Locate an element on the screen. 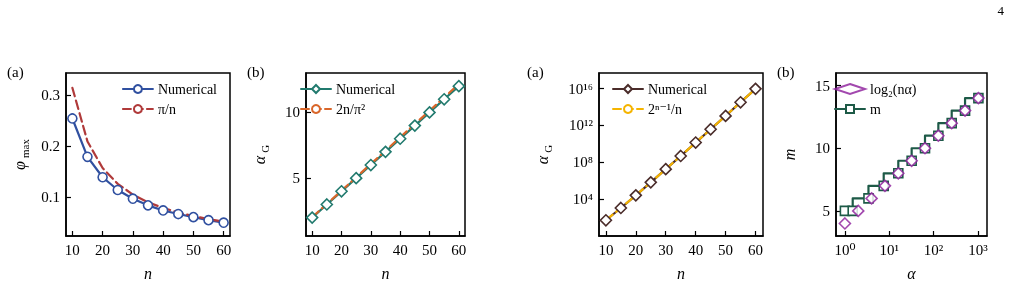  text: 4 is located at coordinates (1001, 10).